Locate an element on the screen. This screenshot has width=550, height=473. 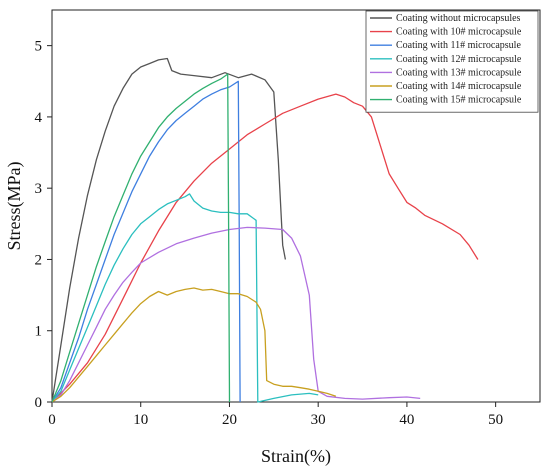
x-tick-label: 40 is located at coordinates (406, 420).